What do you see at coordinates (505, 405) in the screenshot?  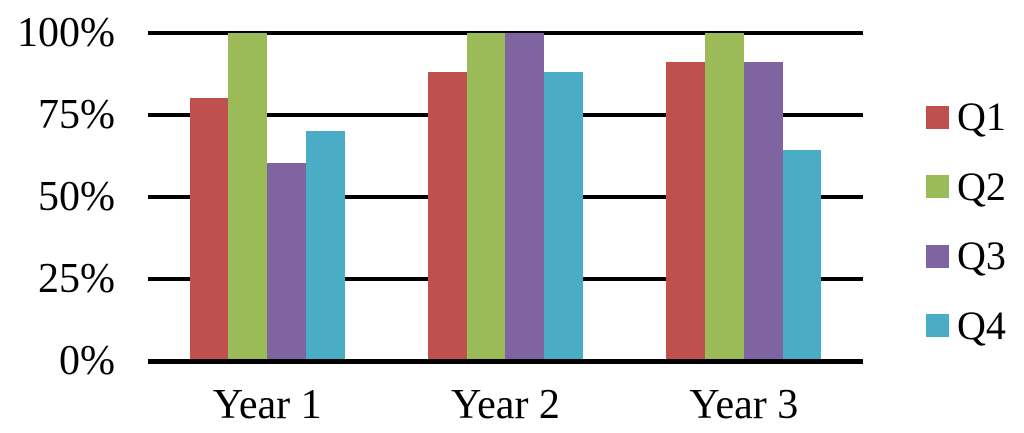 I see `x-category-label-year-2: Year 2` at bounding box center [505, 405].